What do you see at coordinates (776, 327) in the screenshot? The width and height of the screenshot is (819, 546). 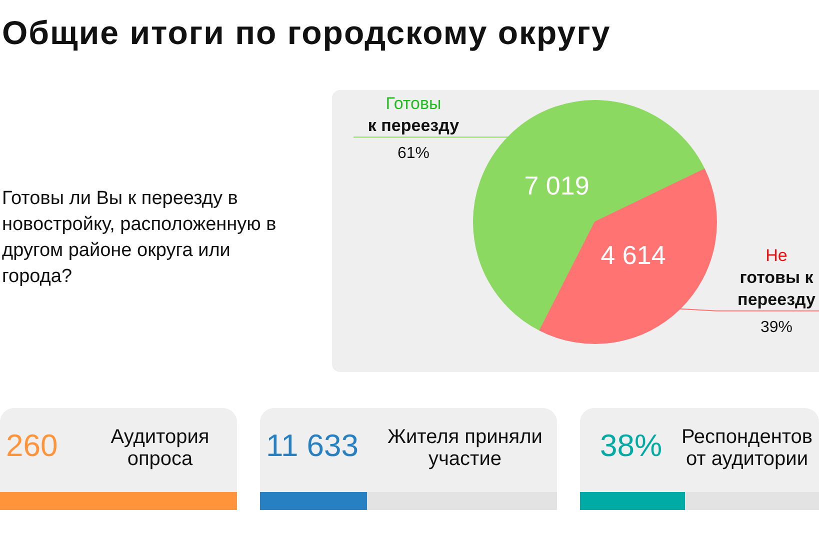 I see `text: 39%` at bounding box center [776, 327].